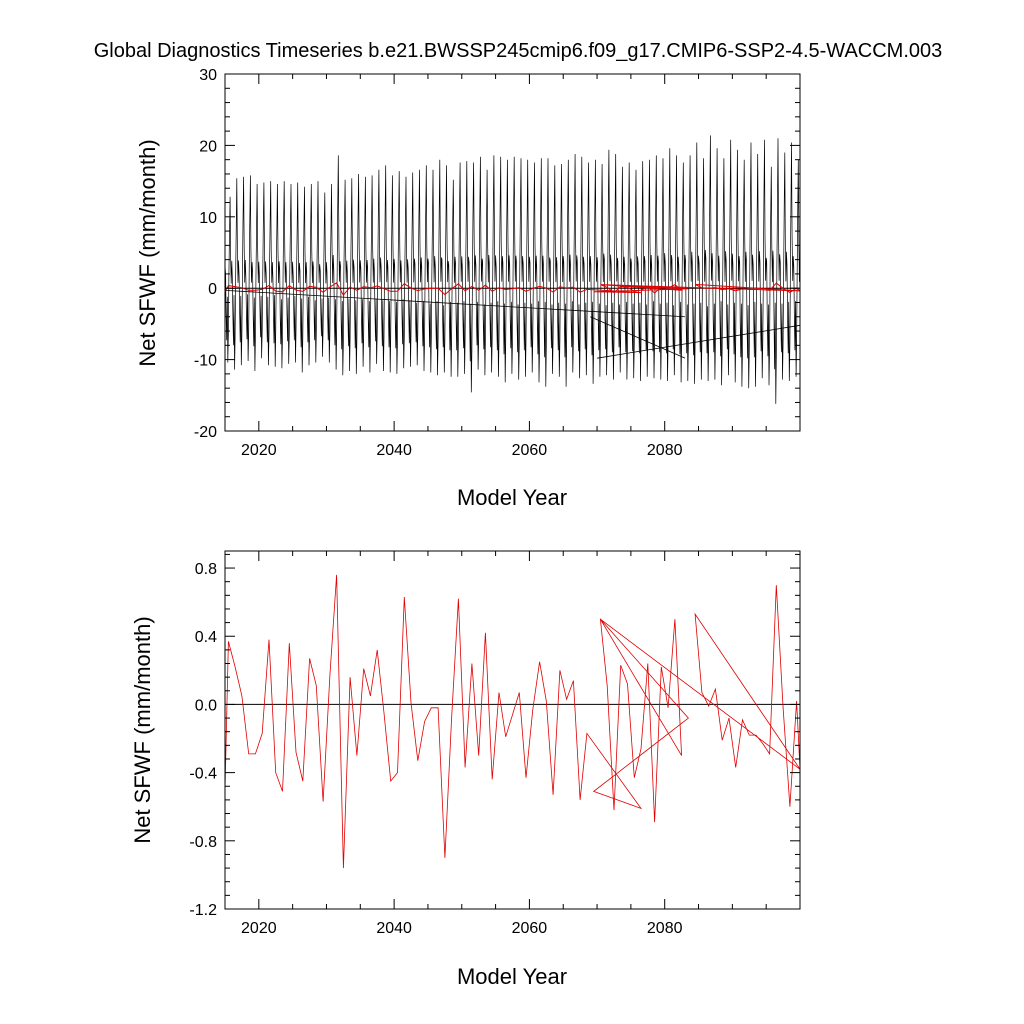  What do you see at coordinates (208, 218) in the screenshot?
I see `y-tick-label: 10` at bounding box center [208, 218].